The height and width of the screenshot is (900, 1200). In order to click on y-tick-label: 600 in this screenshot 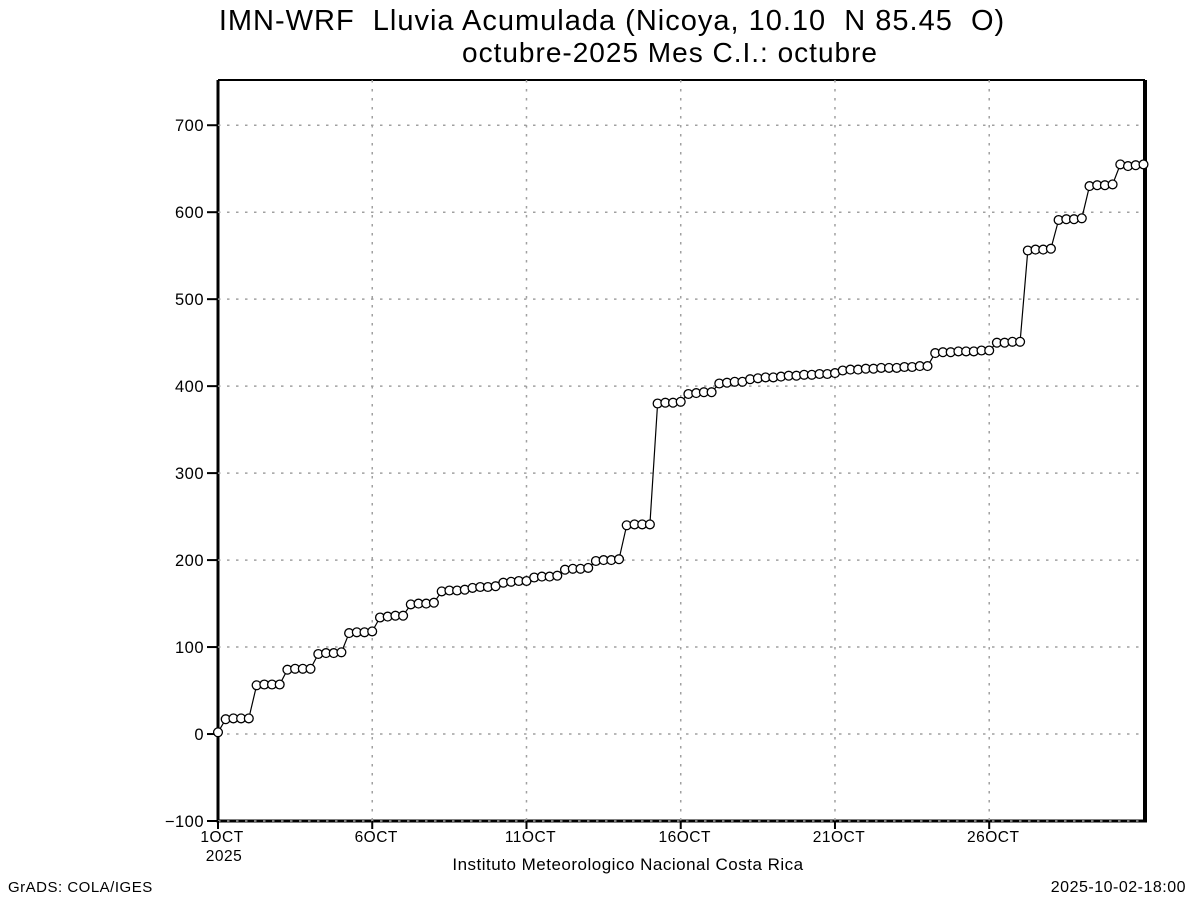, I will do `click(189, 213)`.